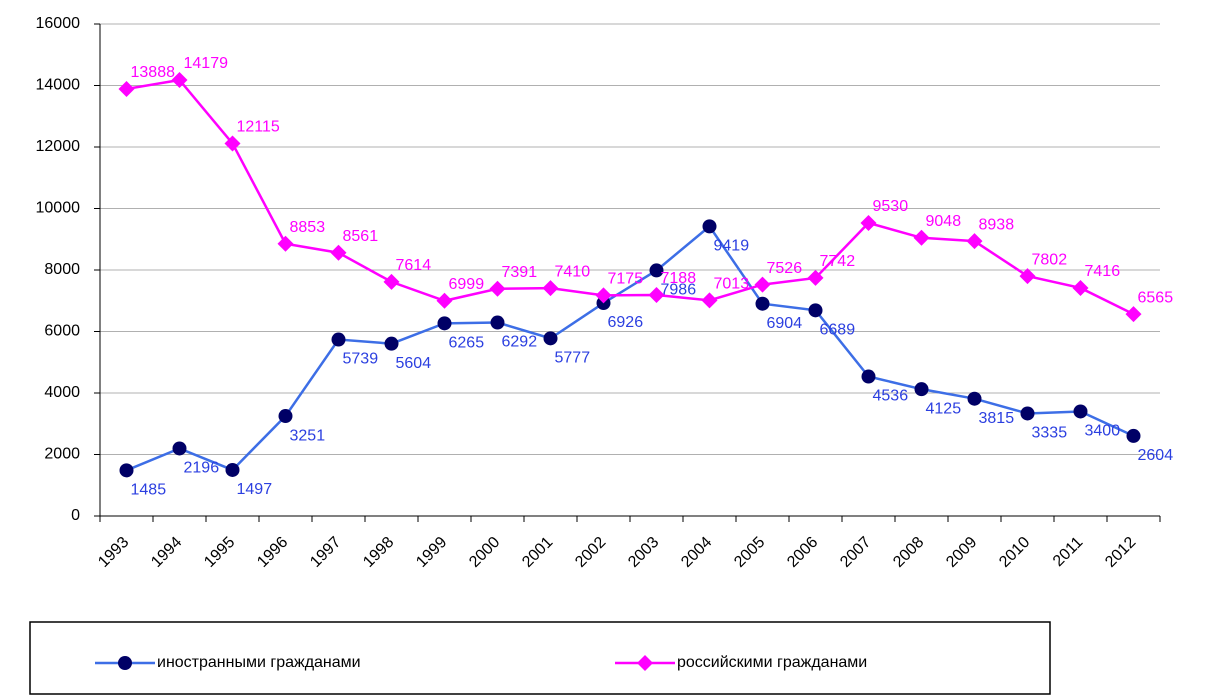 This screenshot has height=695, width=1208. Describe the element at coordinates (732, 284) in the screenshot. I see `data-label: 7013` at that location.